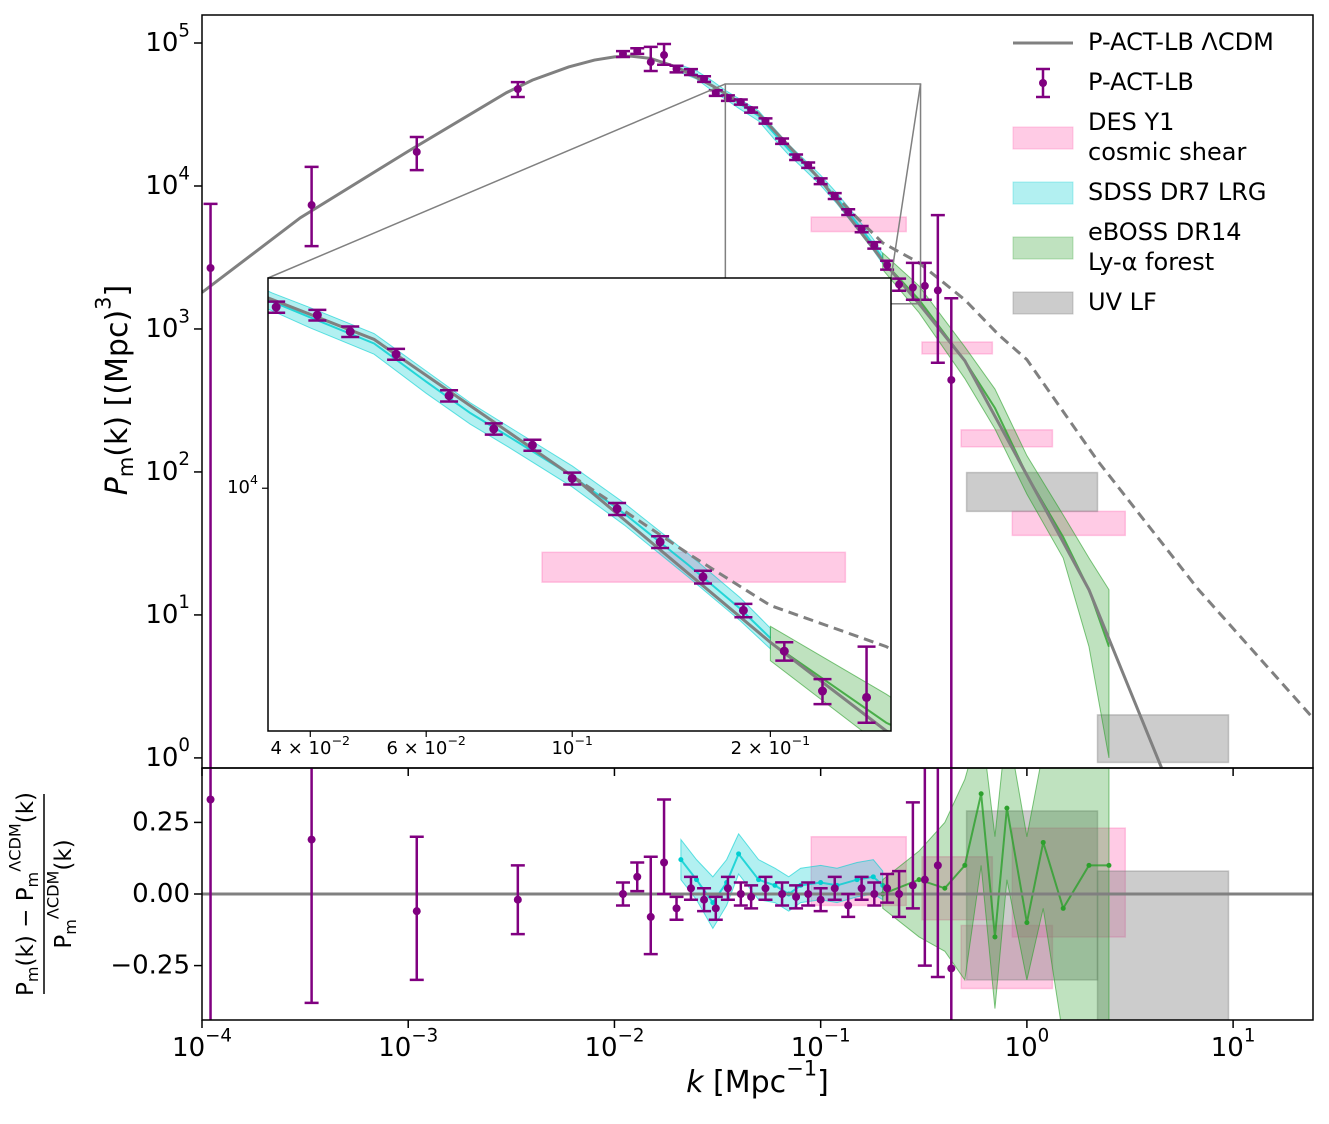 The height and width of the screenshot is (1124, 1329). I want to click on y-axis-label-text-part: ], so click(117, 291).